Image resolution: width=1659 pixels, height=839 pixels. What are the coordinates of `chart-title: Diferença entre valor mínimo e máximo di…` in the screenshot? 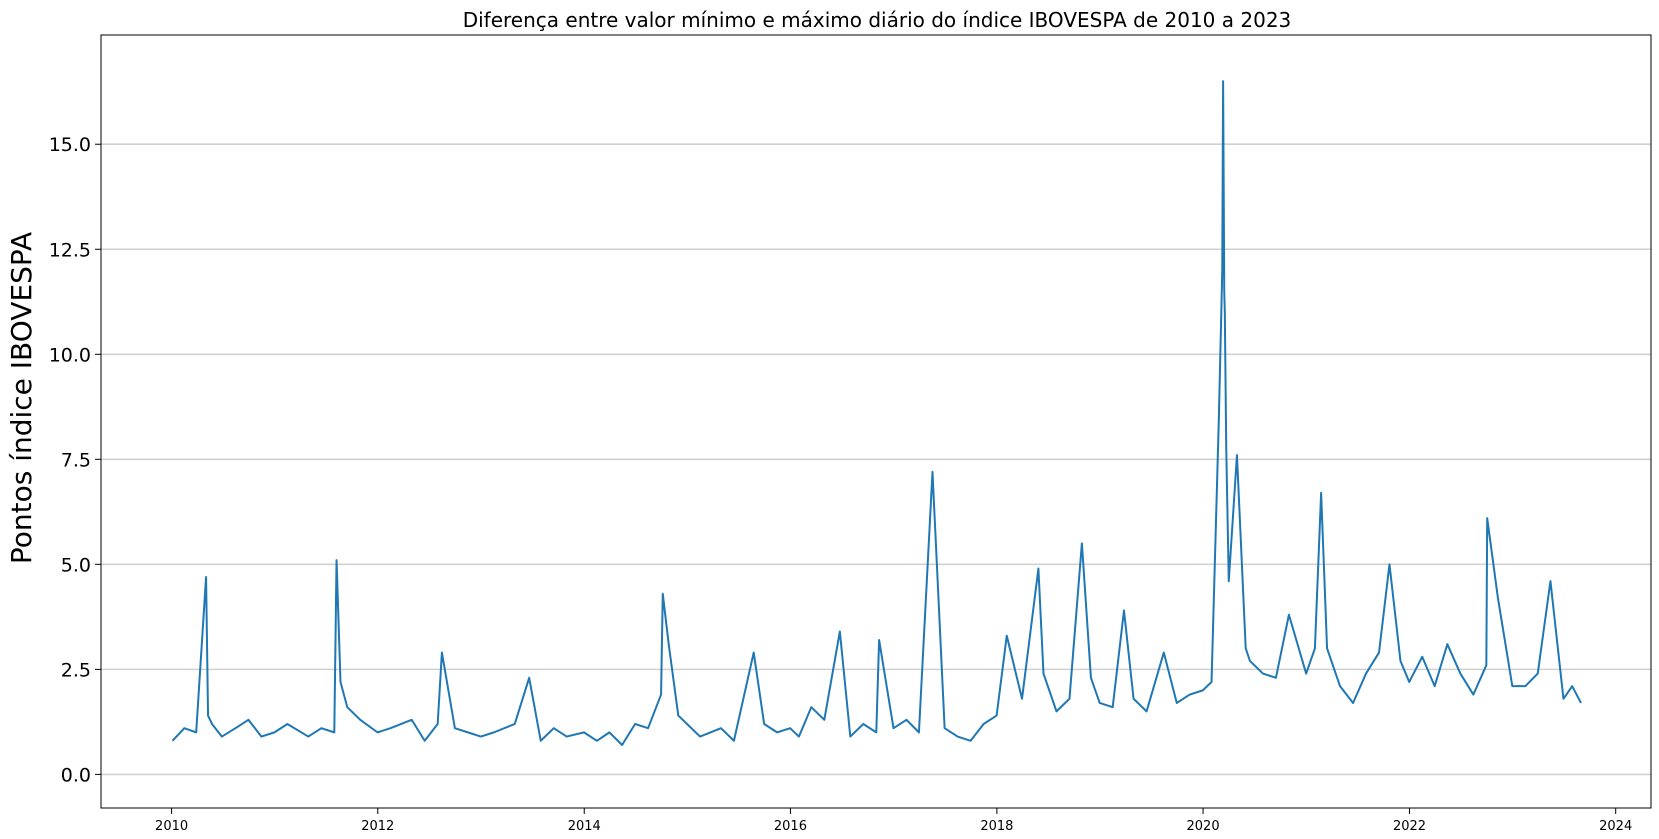 It's located at (877, 20).